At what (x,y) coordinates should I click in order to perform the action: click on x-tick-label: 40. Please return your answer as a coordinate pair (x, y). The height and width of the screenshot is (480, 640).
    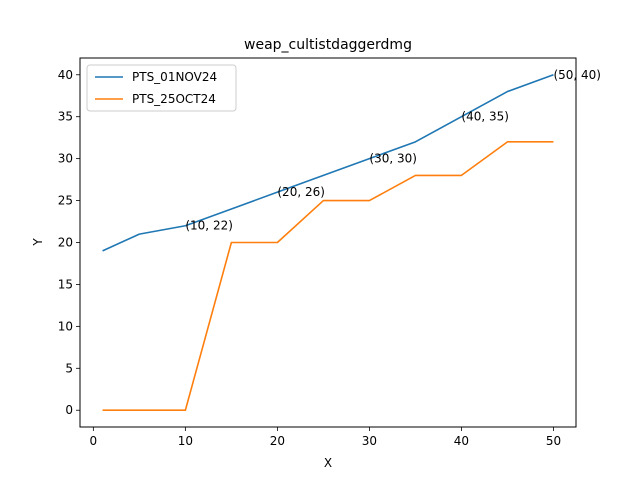
    Looking at the image, I should click on (461, 441).